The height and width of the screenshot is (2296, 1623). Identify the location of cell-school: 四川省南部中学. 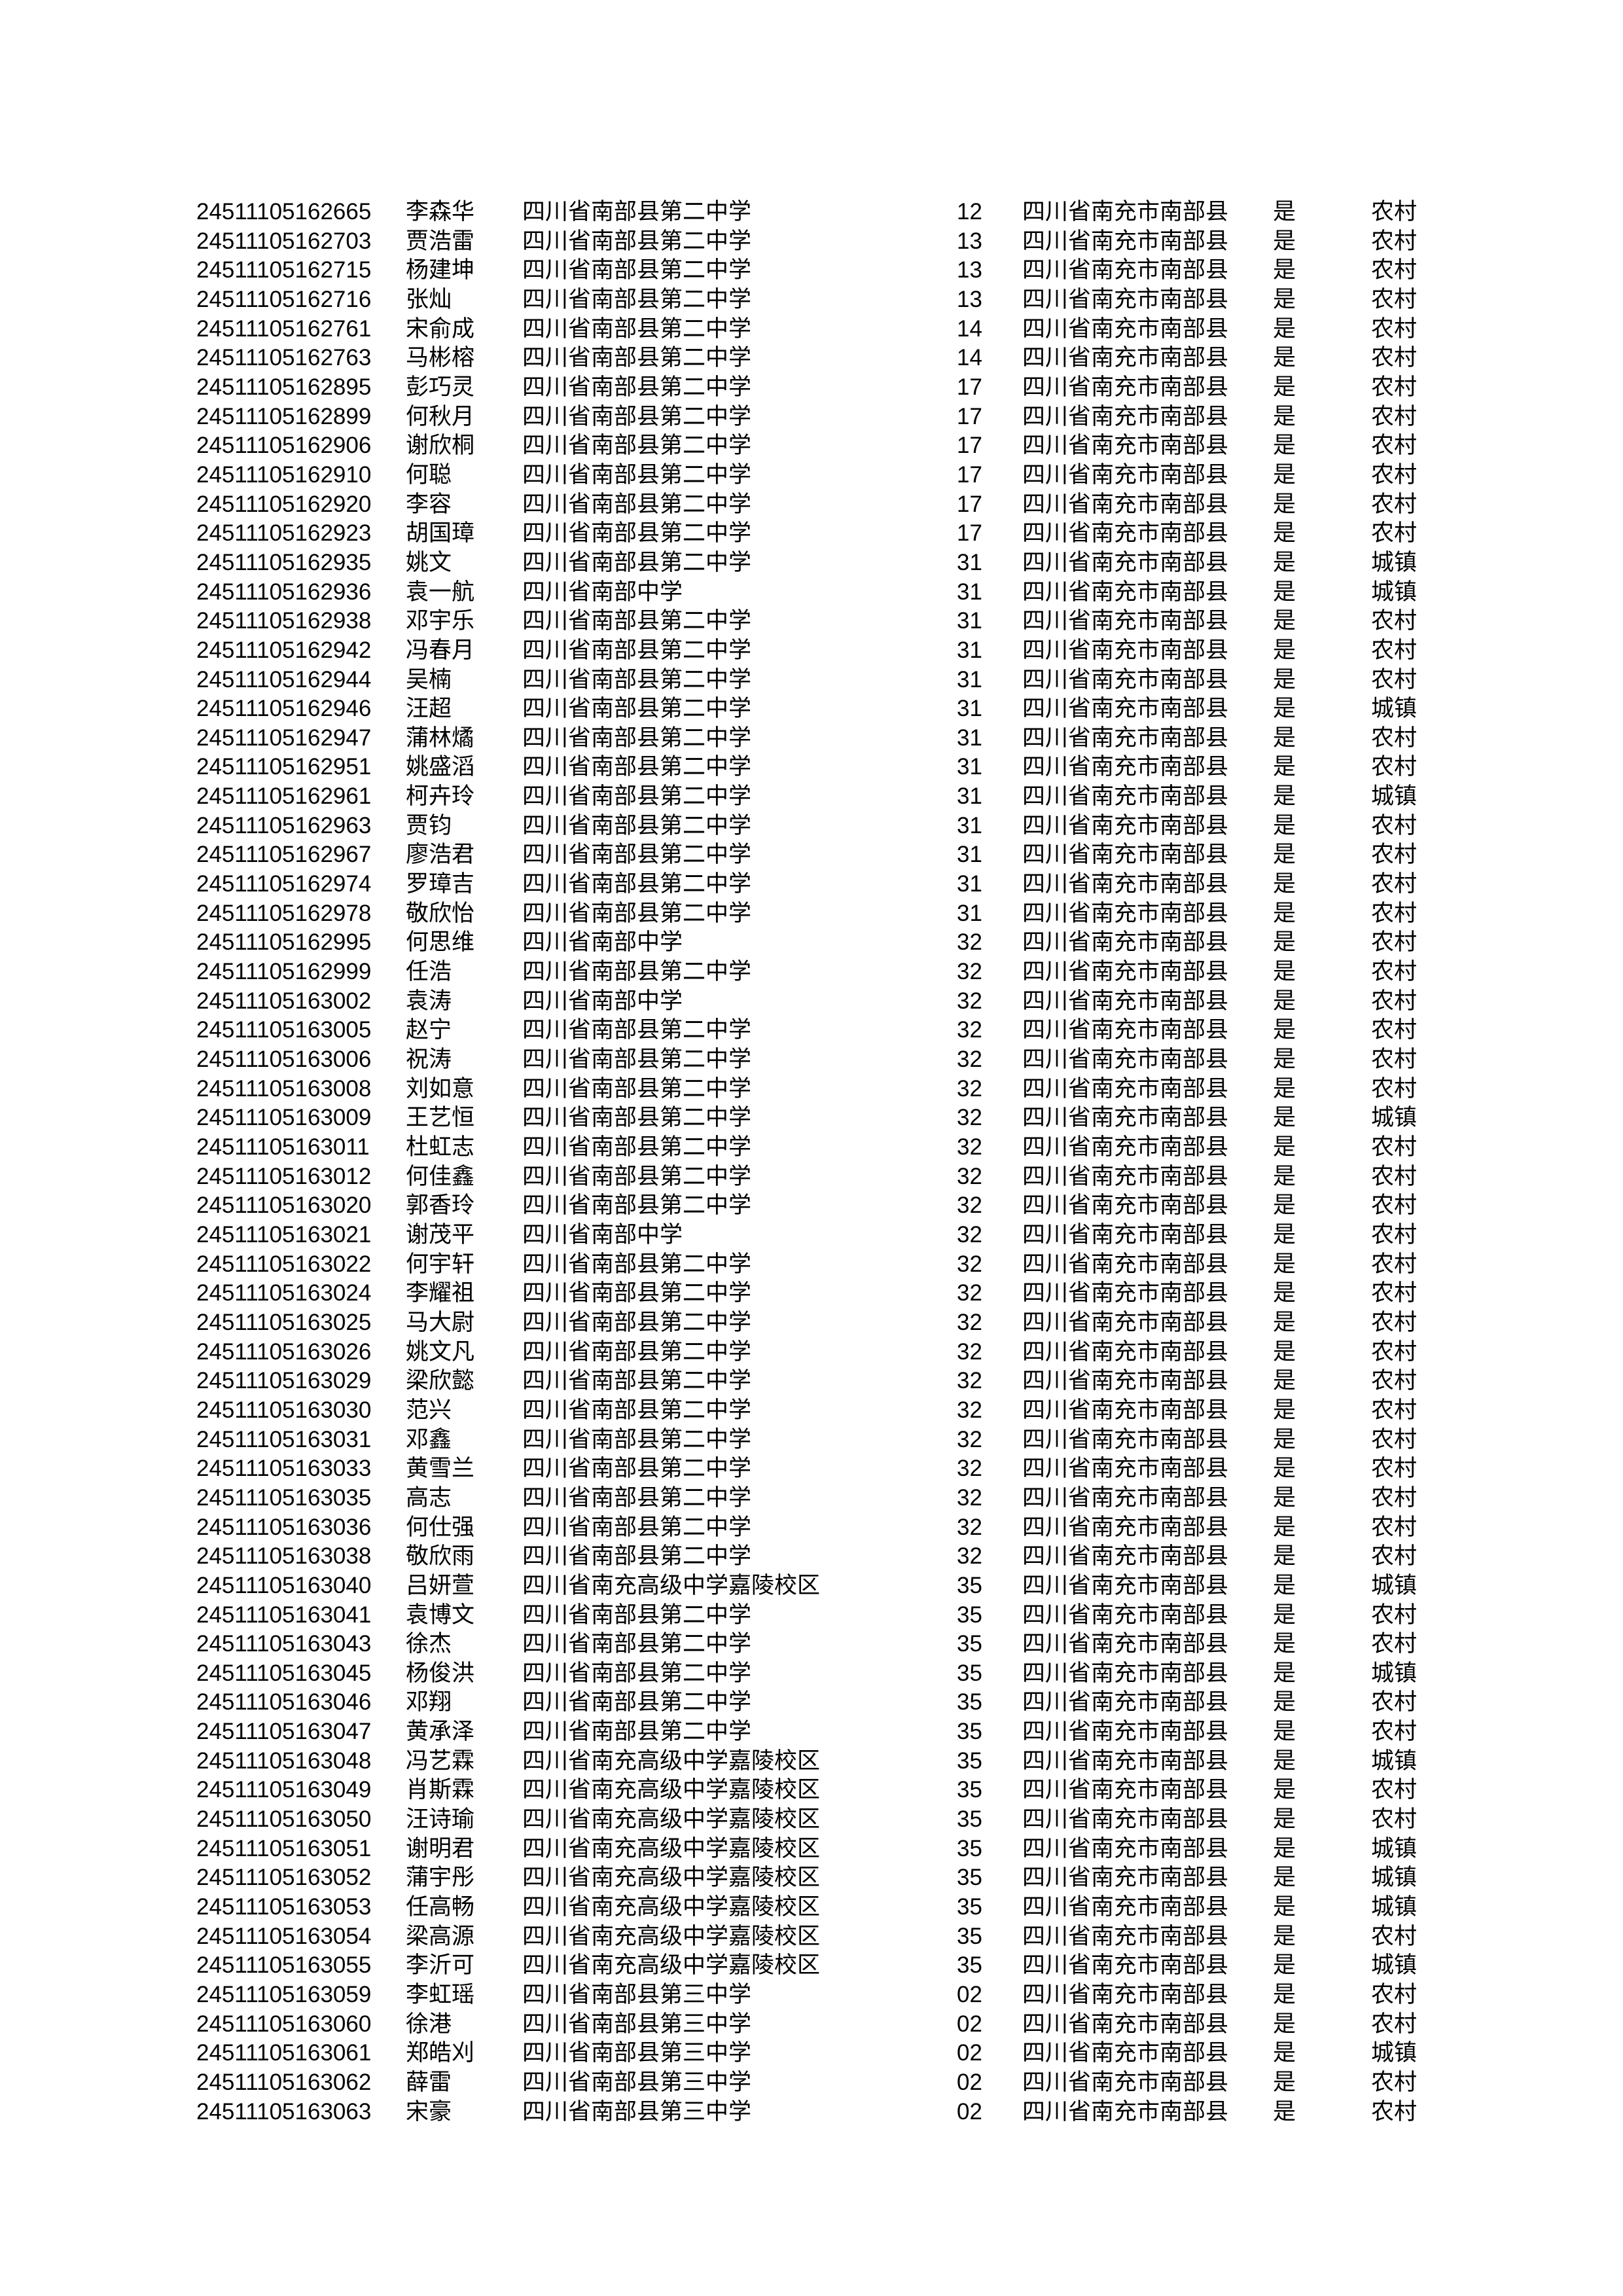
(602, 592).